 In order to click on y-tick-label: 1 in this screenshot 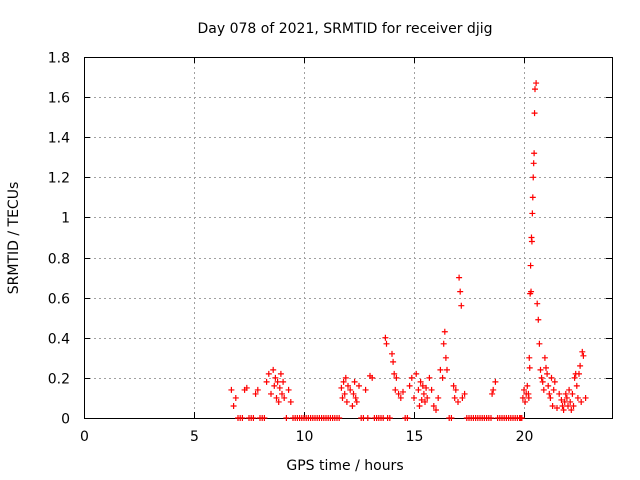, I will do `click(65, 219)`.